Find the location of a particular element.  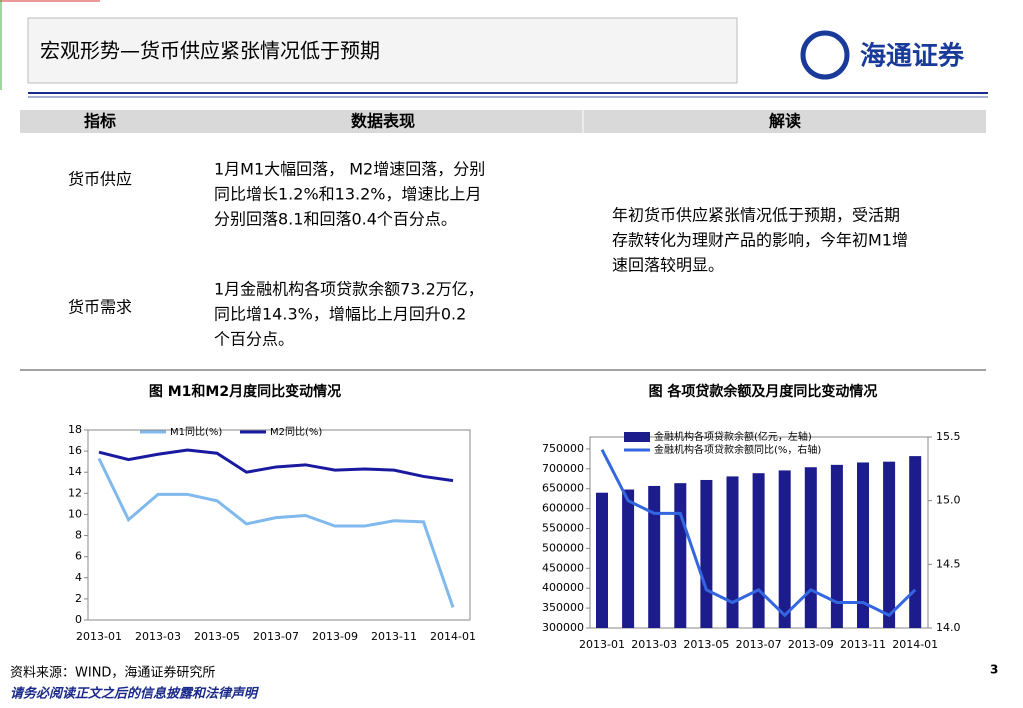

y2-tick-label: 14.0 is located at coordinates (948, 627).